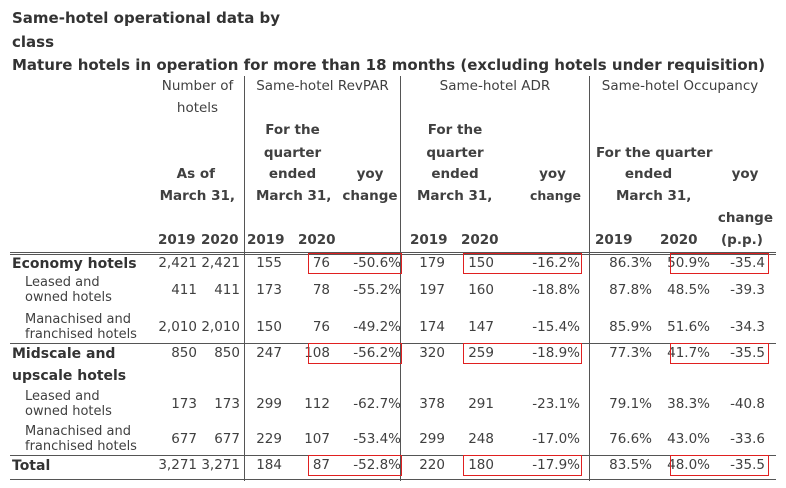  I want to click on table-cell: 43.0%, so click(688, 439).